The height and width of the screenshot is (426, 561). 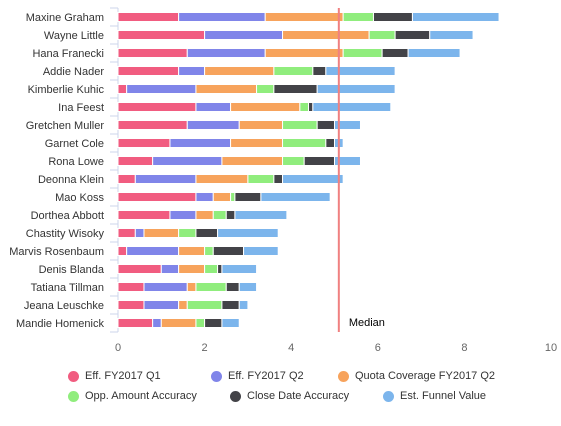 I want to click on legend-item-eff-q1: Eff. FY2017 Q1, so click(x=114, y=376).